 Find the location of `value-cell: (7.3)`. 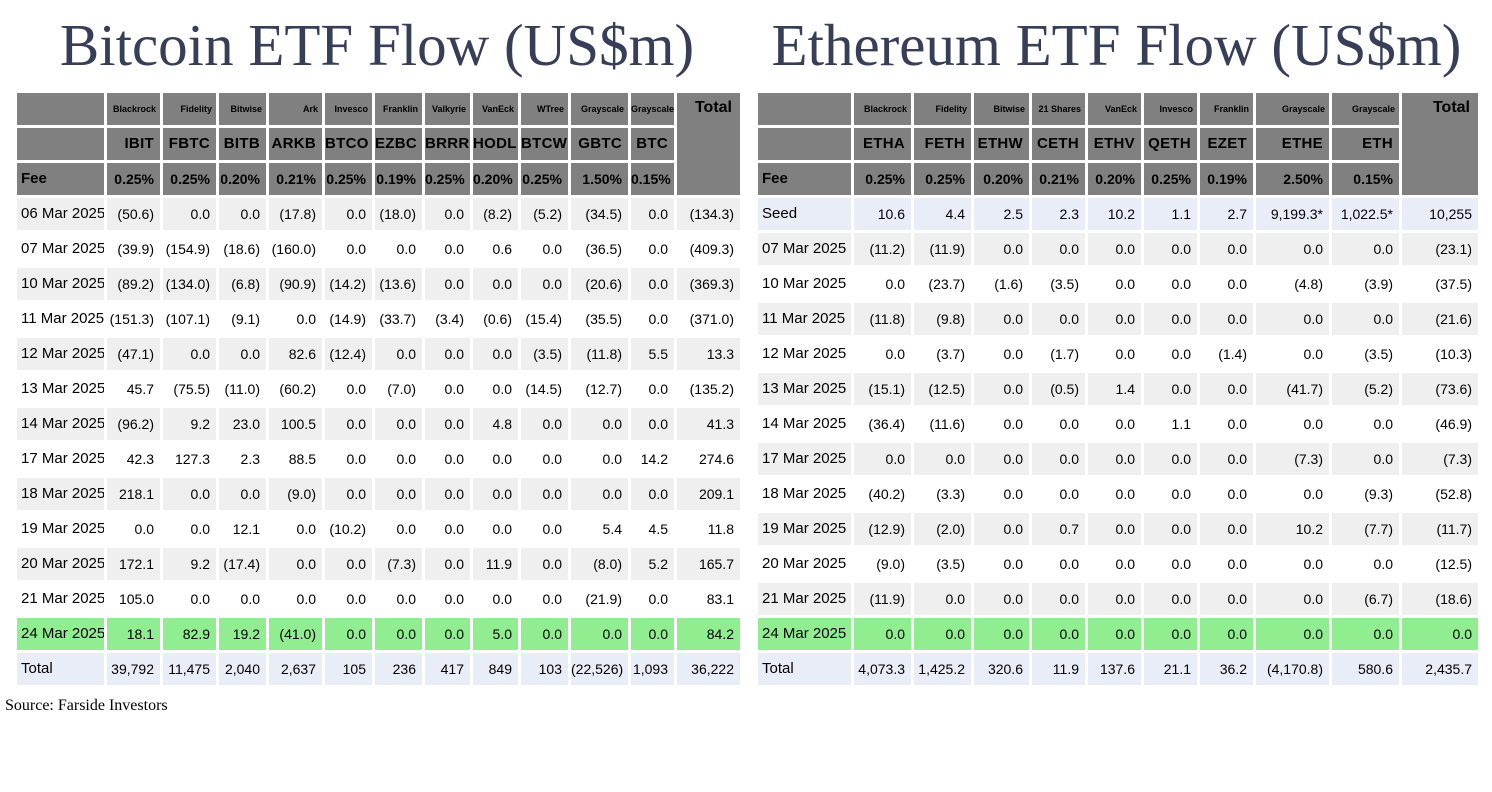

value-cell: (7.3) is located at coordinates (1292, 458).